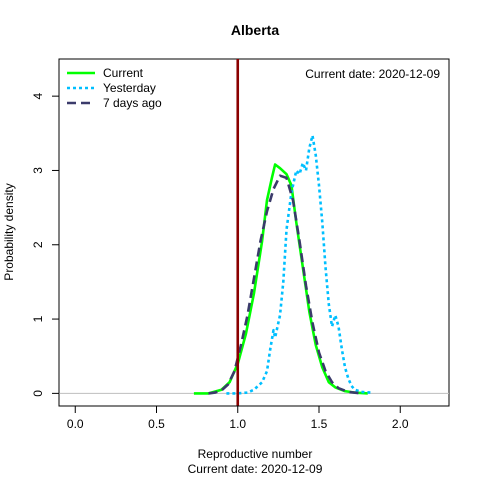 The image size is (480, 480). I want to click on legend: Current Yesterday 7 days ago, so click(114, 88).